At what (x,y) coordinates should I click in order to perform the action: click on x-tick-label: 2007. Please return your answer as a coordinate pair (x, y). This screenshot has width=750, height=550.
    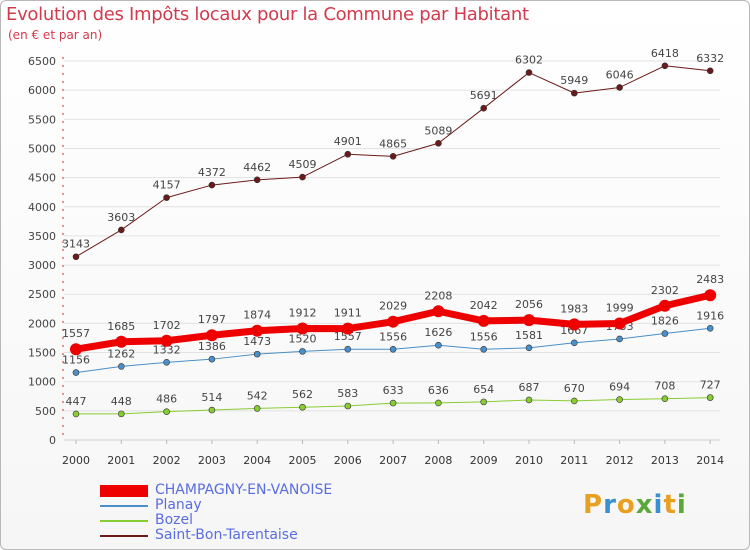
    Looking at the image, I should click on (393, 460).